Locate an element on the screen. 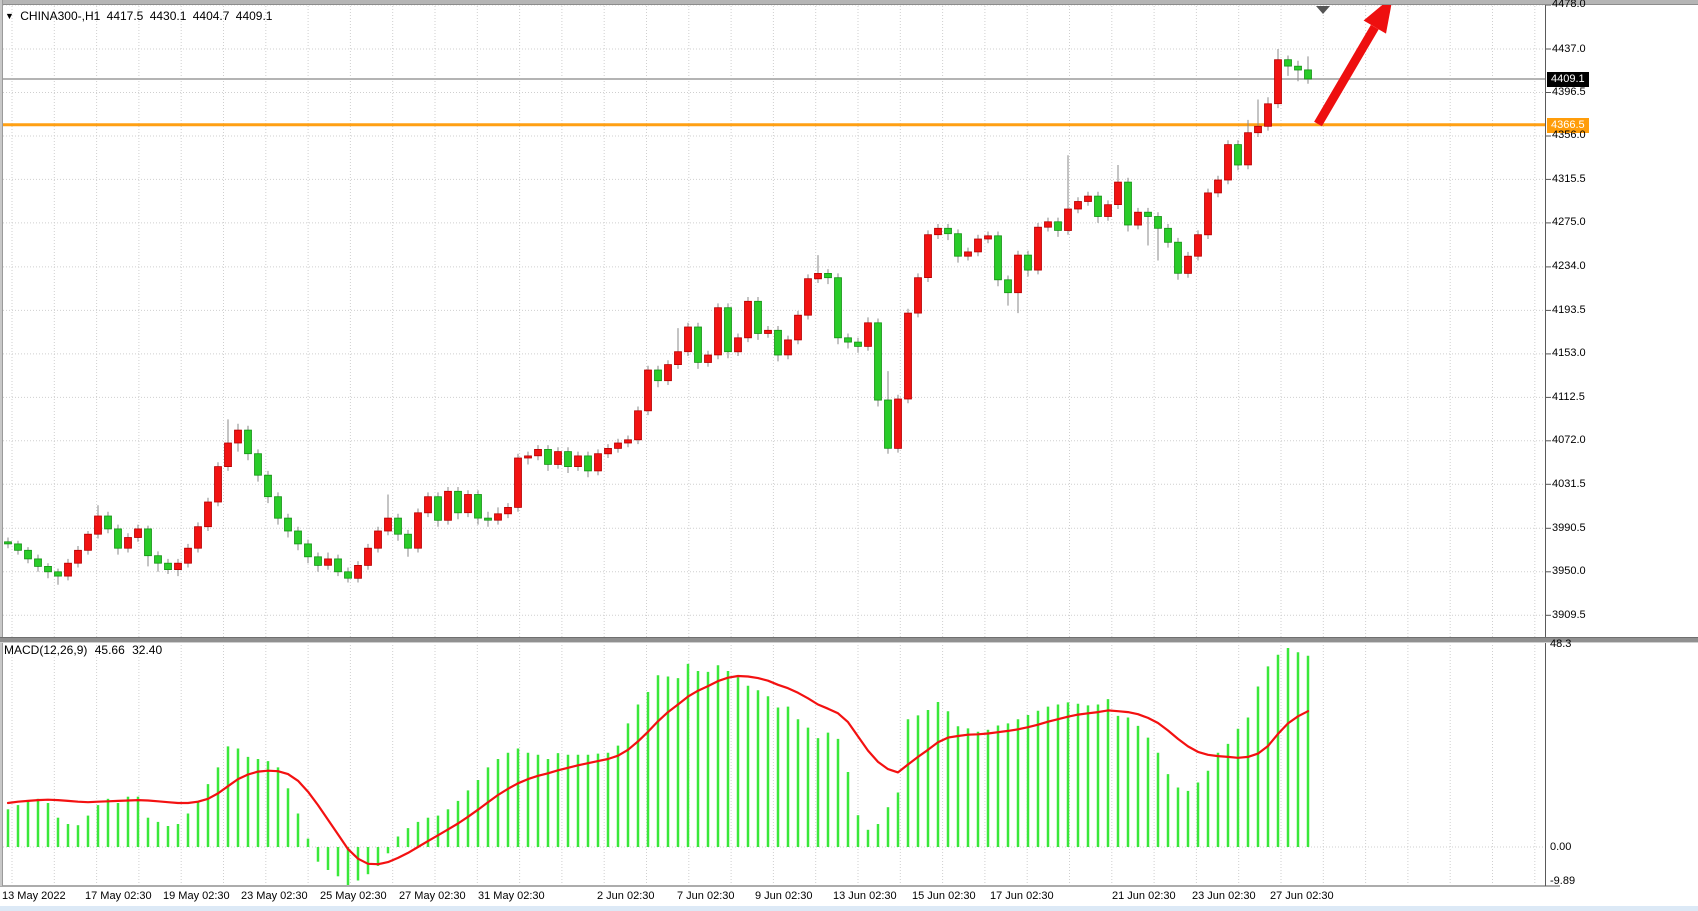 Image resolution: width=1698 pixels, height=911 pixels. macd-signal-value: 32.40 is located at coordinates (147, 650).